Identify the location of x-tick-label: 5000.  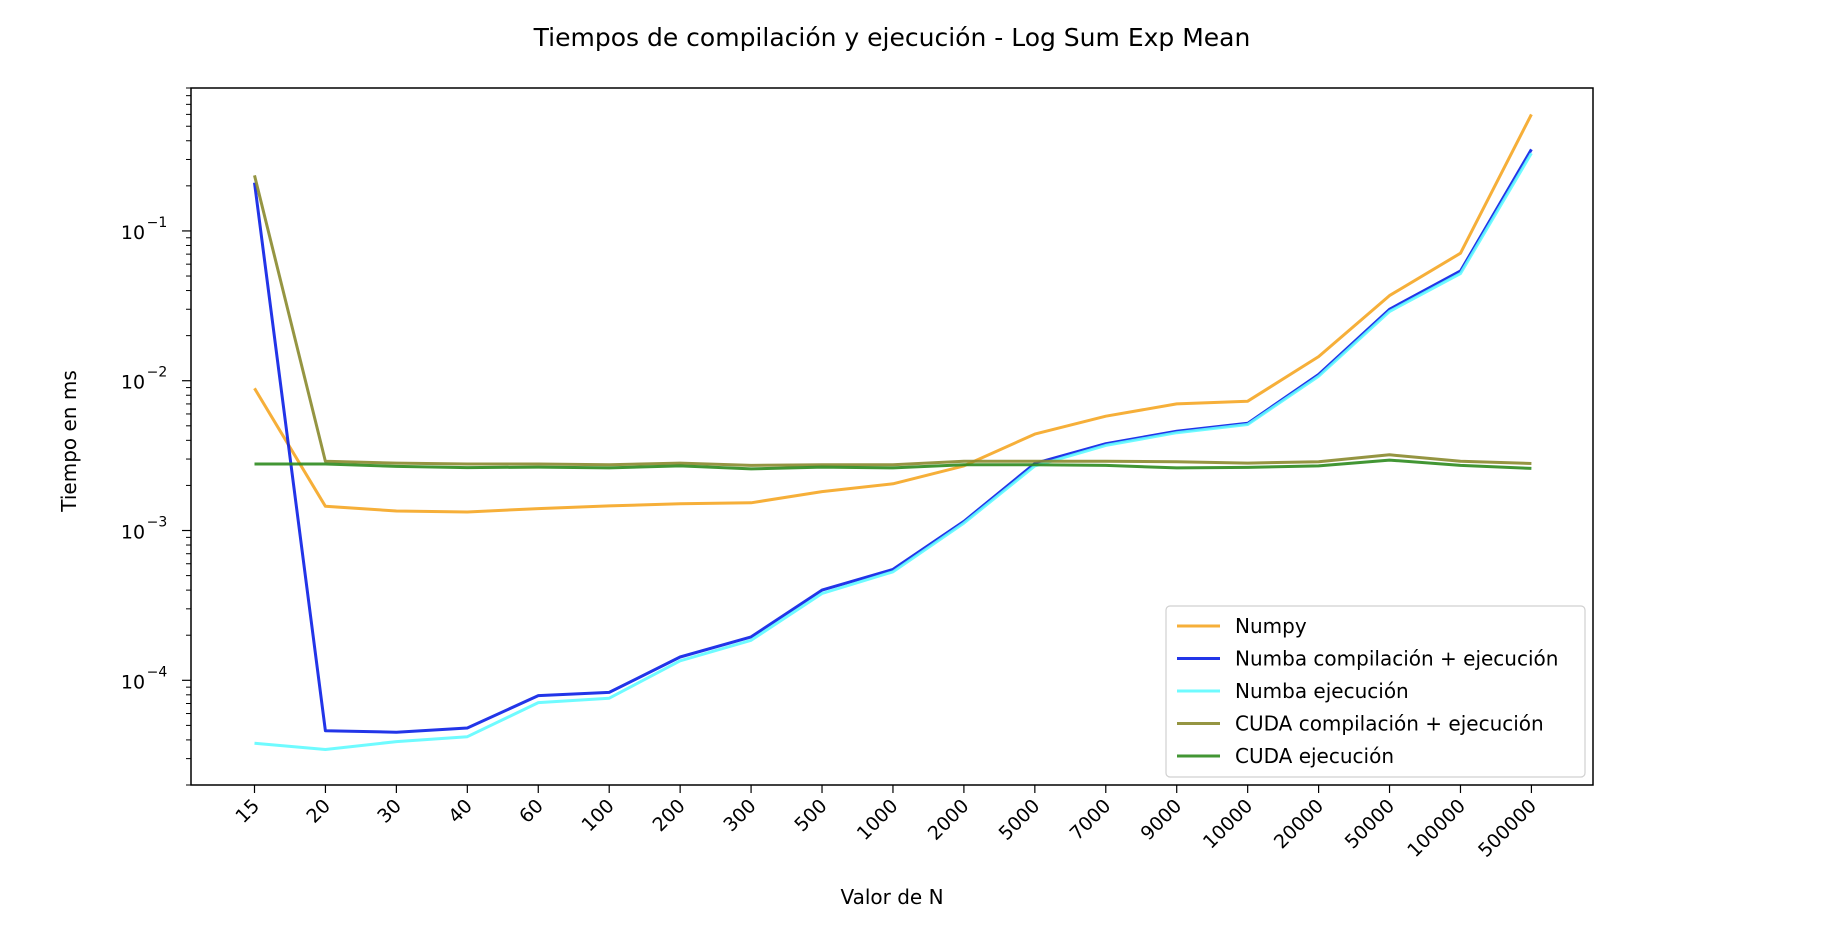
(1020, 820).